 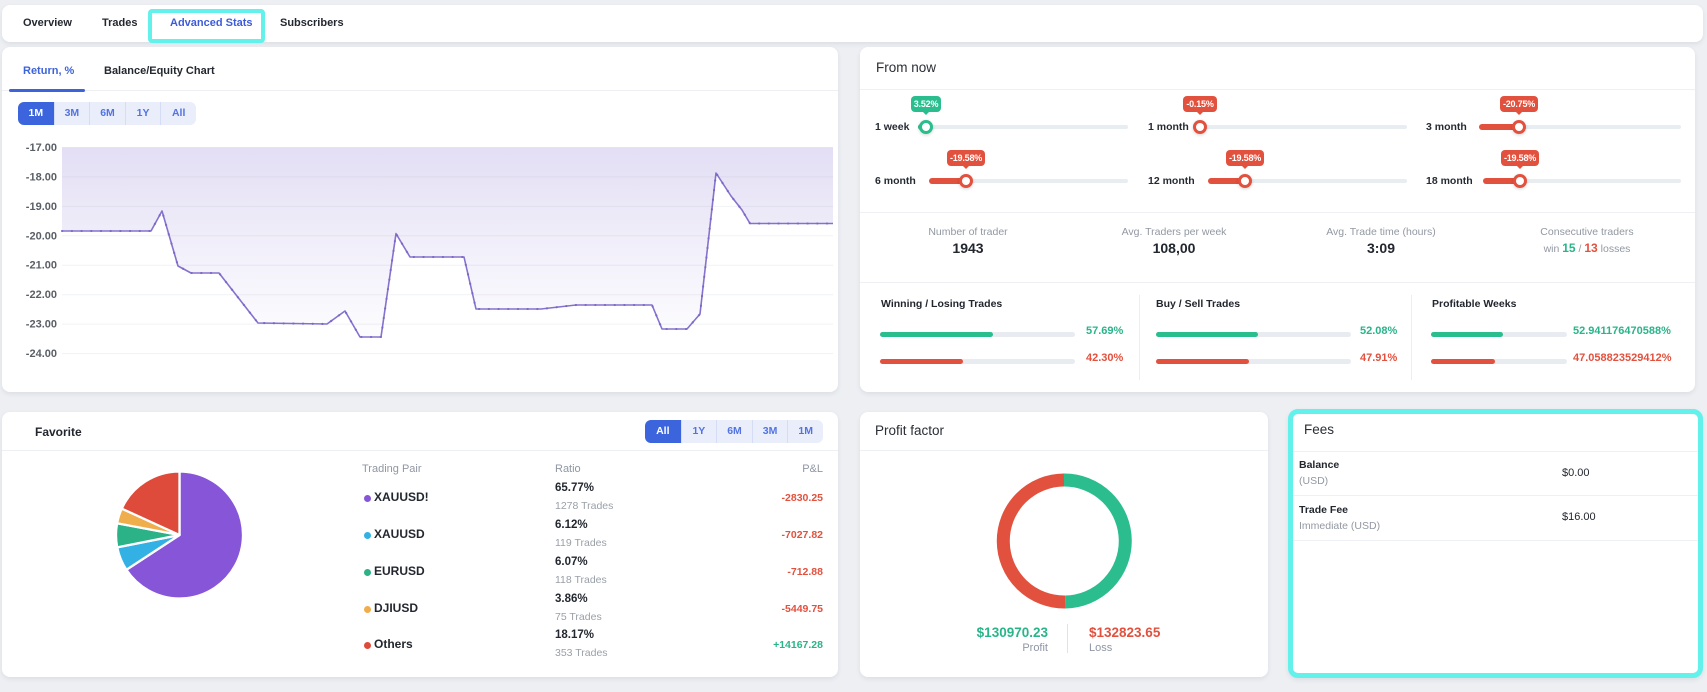 What do you see at coordinates (41, 325) in the screenshot?
I see `svg-text: -23.00` at bounding box center [41, 325].